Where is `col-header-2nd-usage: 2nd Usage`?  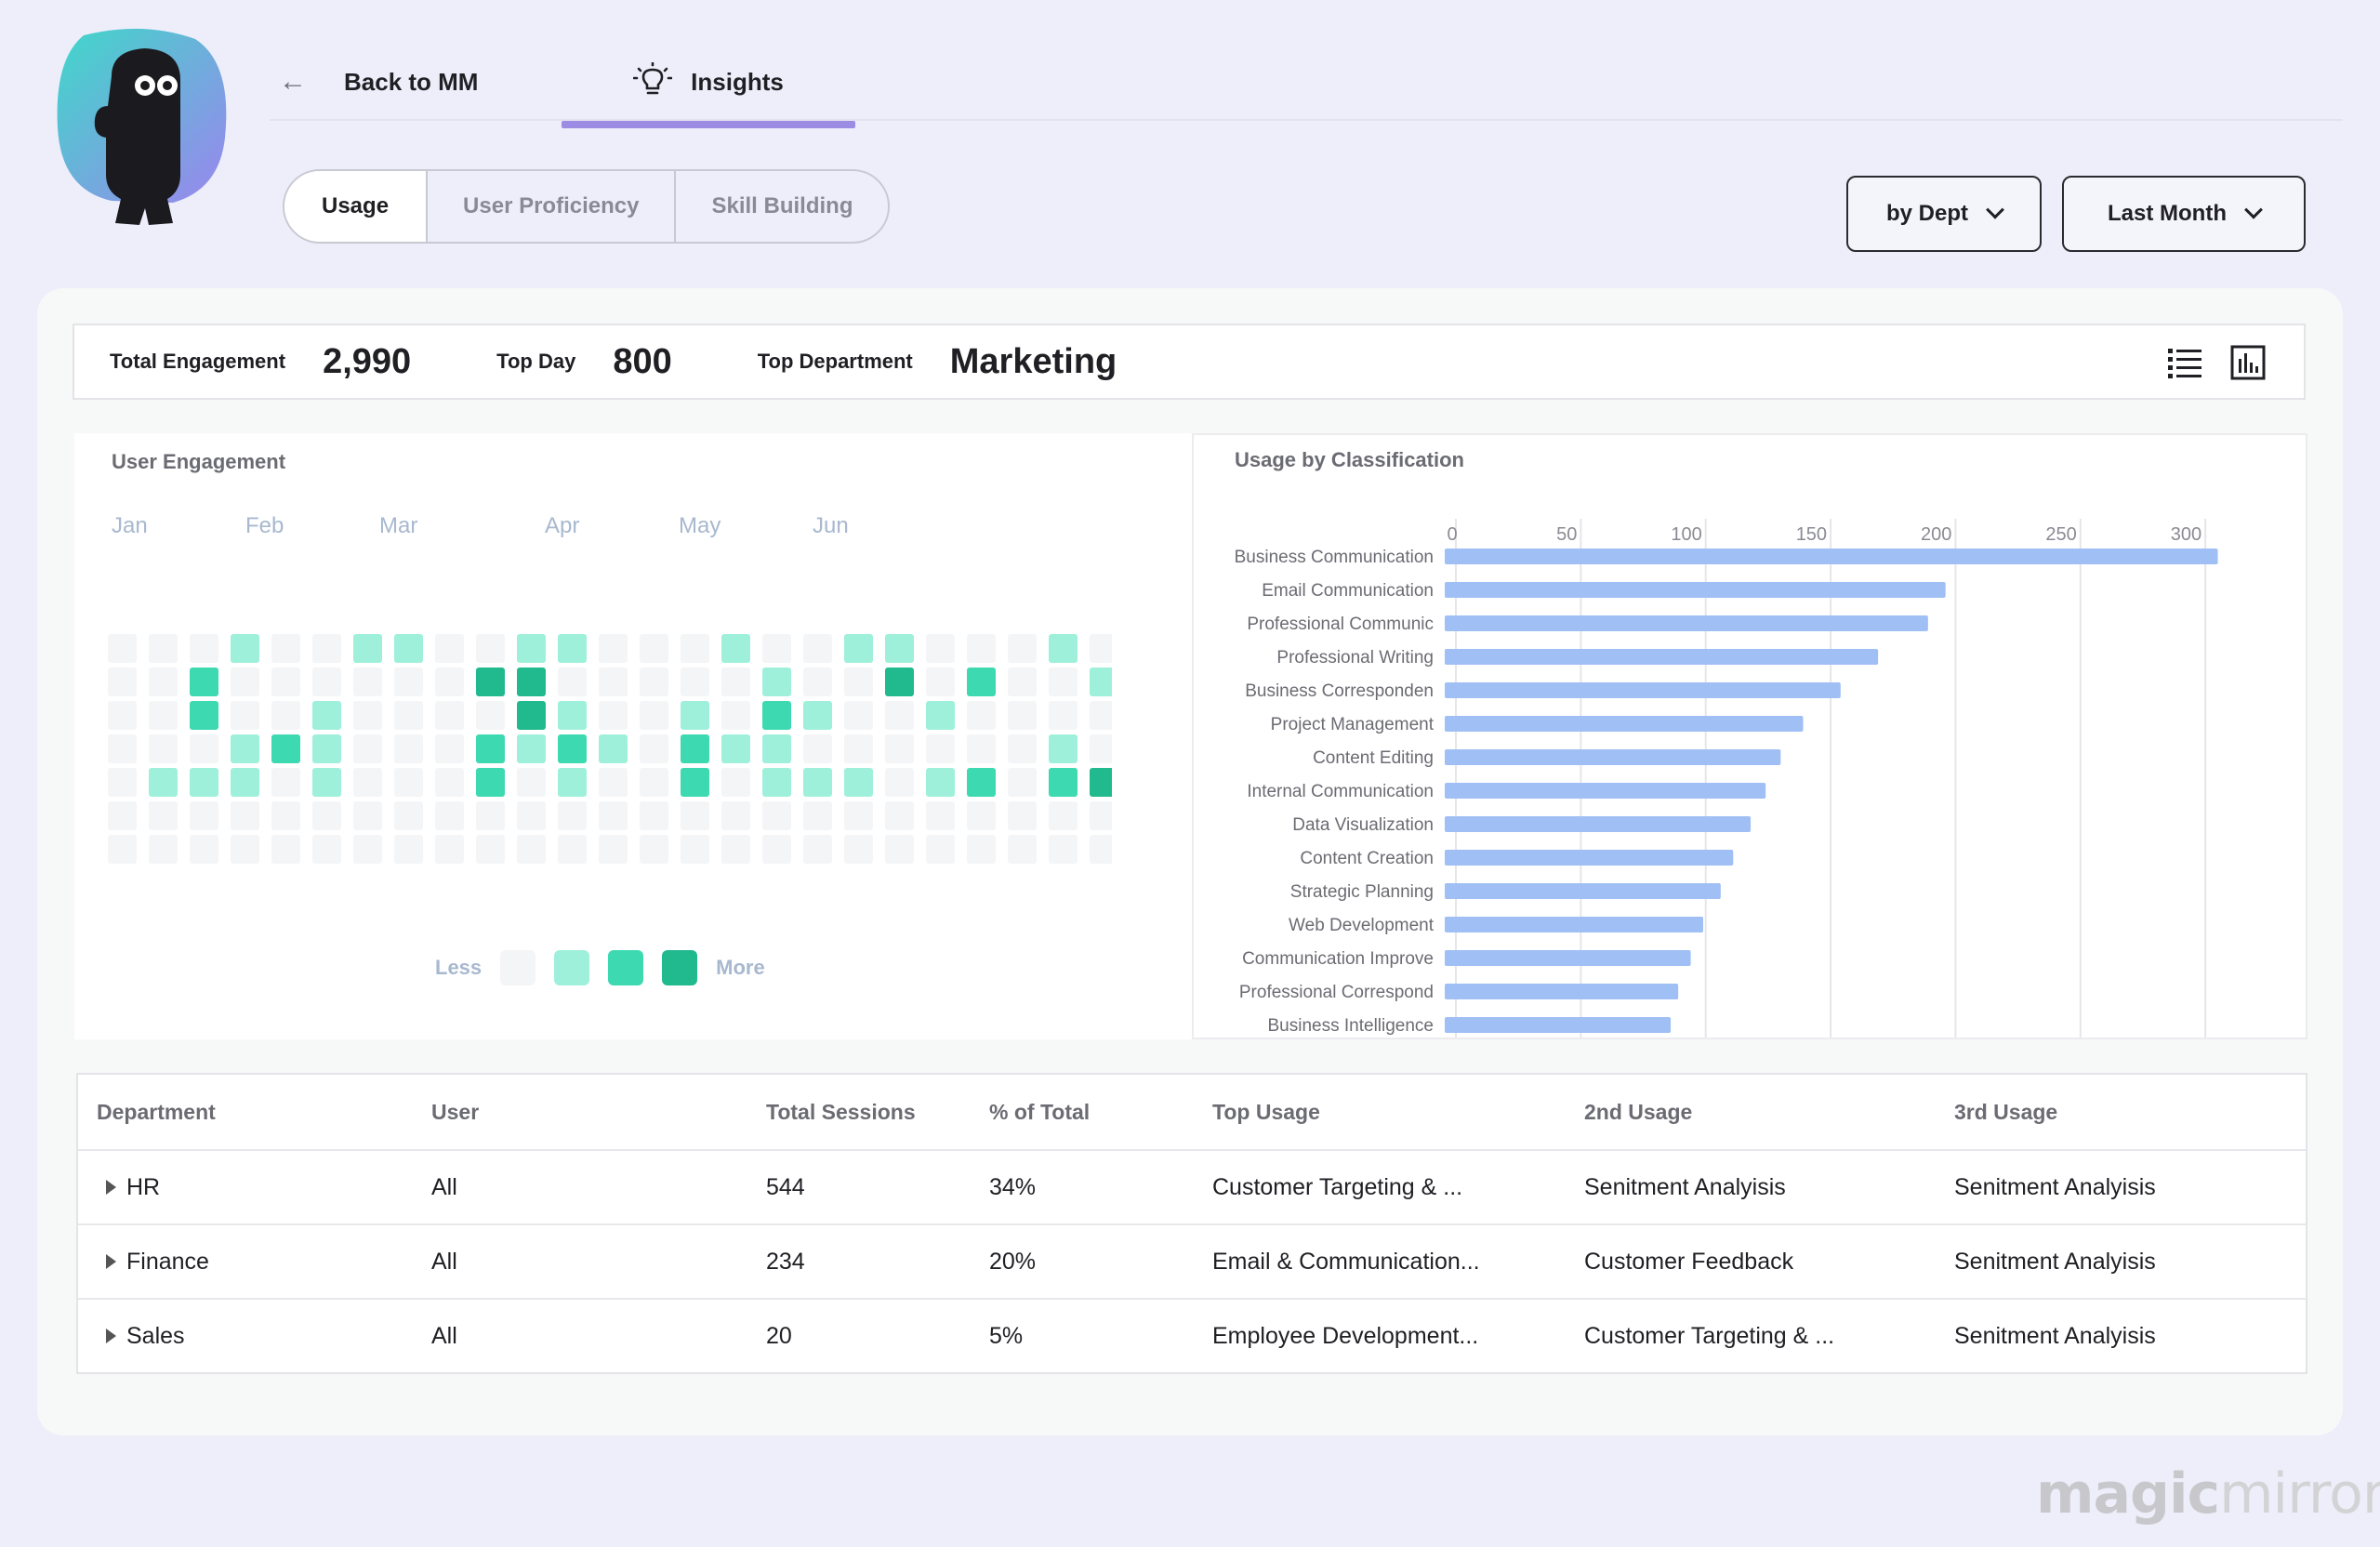
col-header-2nd-usage: 2nd Usage is located at coordinates (1638, 1111).